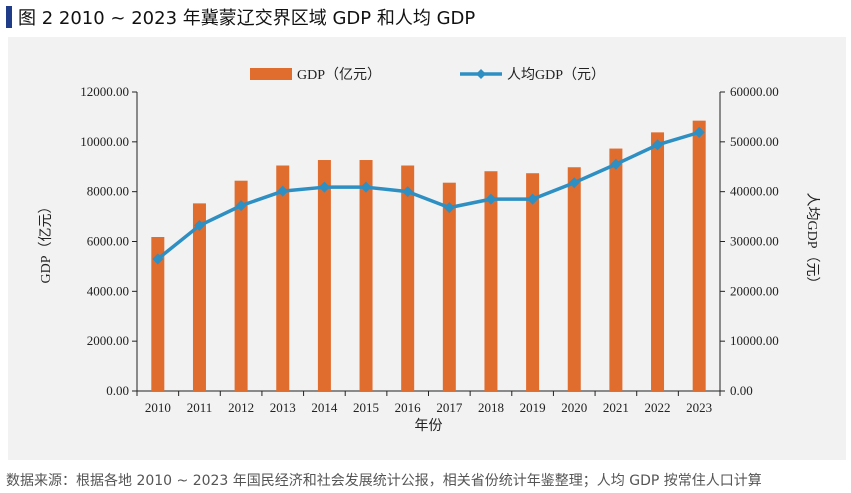 The image size is (851, 493). What do you see at coordinates (108, 340) in the screenshot?
I see `y-tick-label-left: 2000.00` at bounding box center [108, 340].